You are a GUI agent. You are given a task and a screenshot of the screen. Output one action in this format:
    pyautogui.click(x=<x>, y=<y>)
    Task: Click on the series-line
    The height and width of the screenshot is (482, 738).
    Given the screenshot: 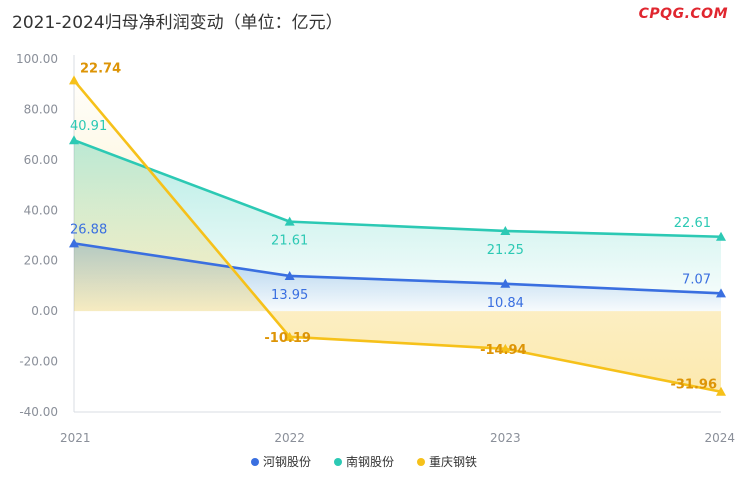 What is the action you would take?
    pyautogui.click(x=397, y=268)
    